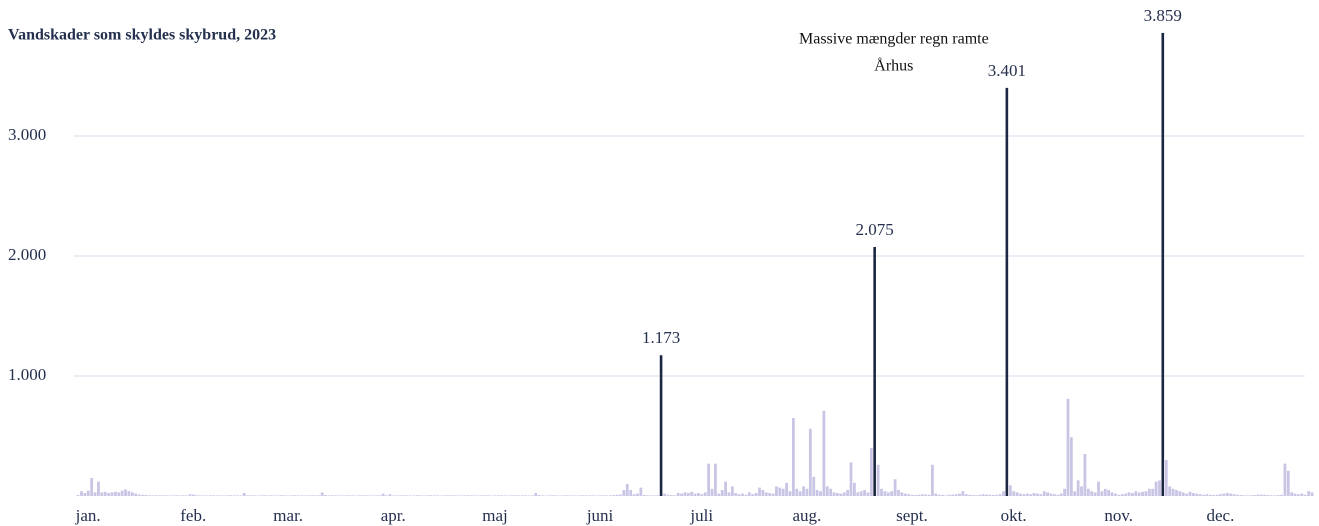 This screenshot has height=526, width=1319. Describe the element at coordinates (495, 515) in the screenshot. I see `x-tick-label: maj` at that location.